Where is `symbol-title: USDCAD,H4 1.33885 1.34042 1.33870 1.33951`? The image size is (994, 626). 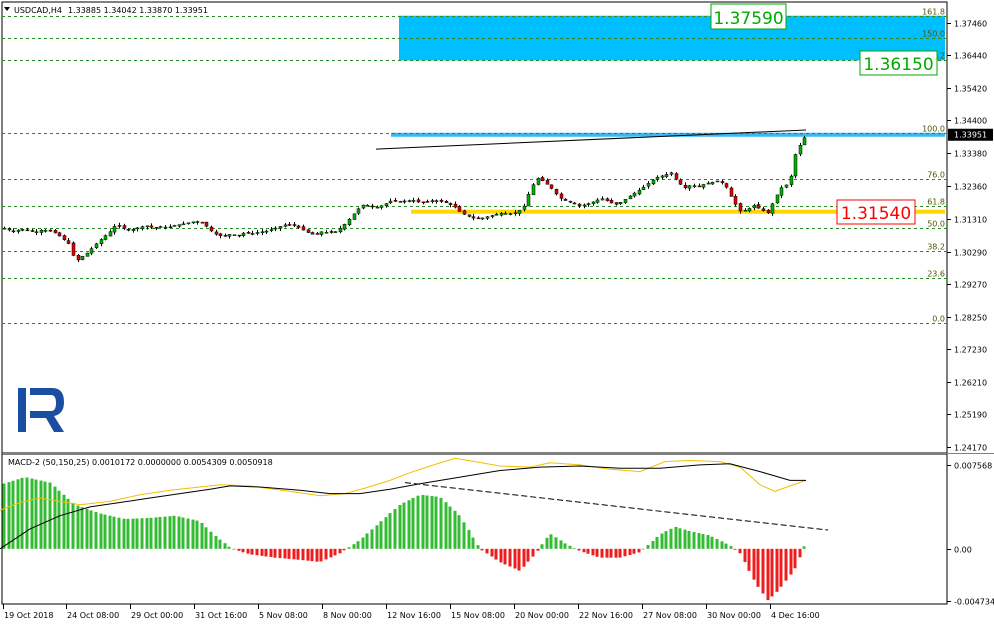 symbol-title: USDCAD,H4 1.33885 1.34042 1.33870 1.33951 is located at coordinates (111, 10).